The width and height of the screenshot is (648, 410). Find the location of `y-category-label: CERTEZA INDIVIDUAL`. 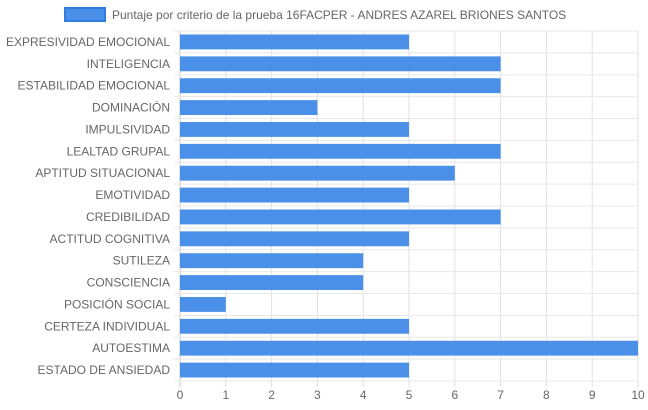

y-category-label: CERTEZA INDIVIDUAL is located at coordinates (107, 326).